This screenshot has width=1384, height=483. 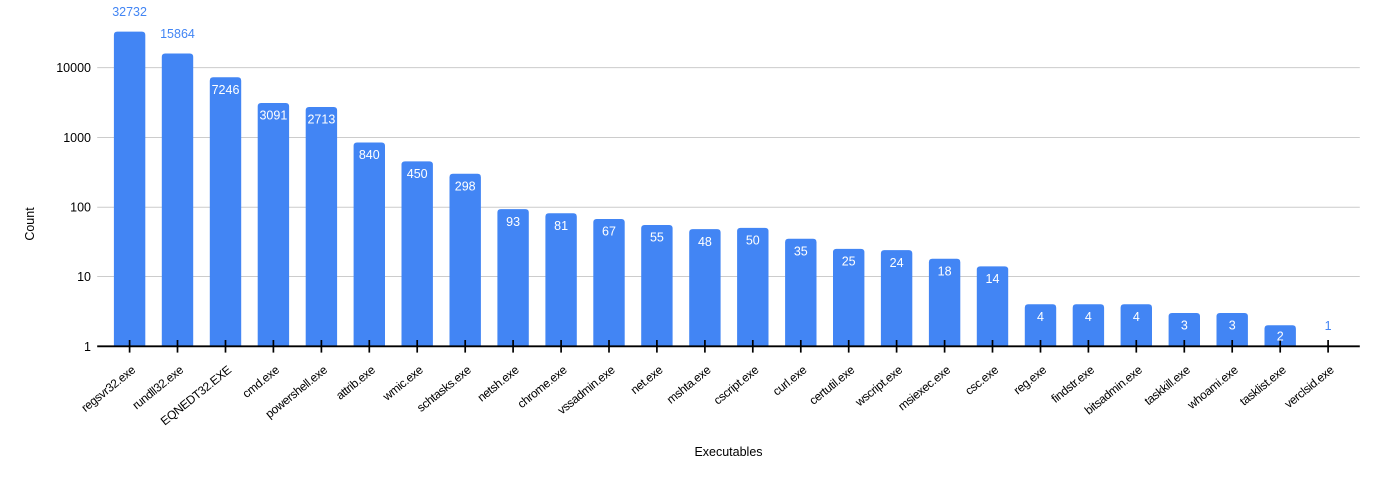 I want to click on svg-text: Count, so click(x=30, y=224).